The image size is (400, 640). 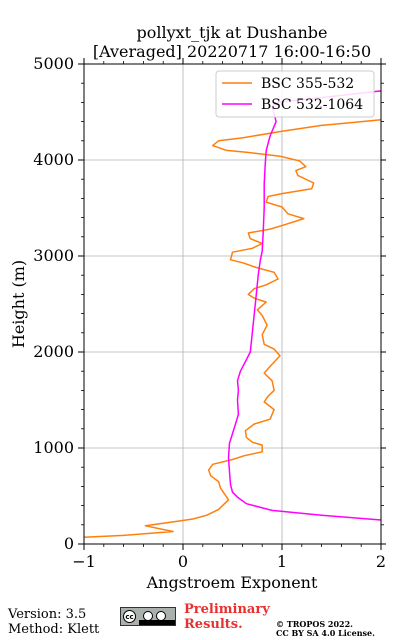 What do you see at coordinates (53, 63) in the screenshot?
I see `y-tick-label: 5000` at bounding box center [53, 63].